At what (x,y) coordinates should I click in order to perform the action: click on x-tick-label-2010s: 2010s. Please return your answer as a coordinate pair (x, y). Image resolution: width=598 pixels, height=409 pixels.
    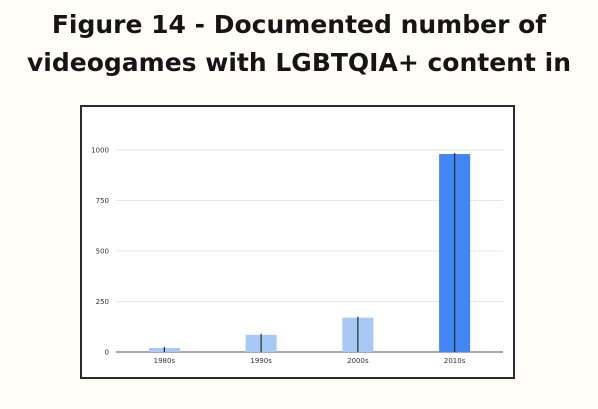
    Looking at the image, I should click on (455, 361).